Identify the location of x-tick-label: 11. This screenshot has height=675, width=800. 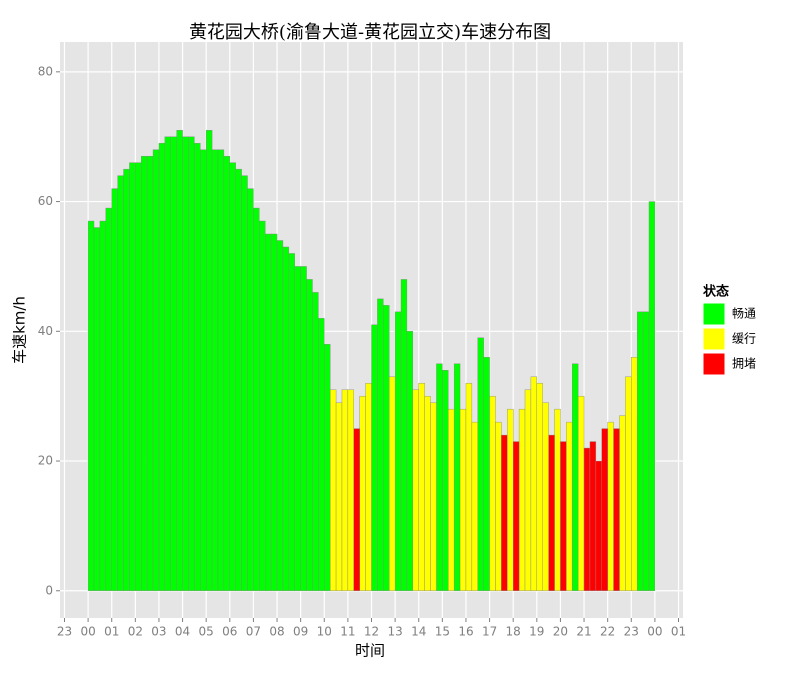
(347, 632).